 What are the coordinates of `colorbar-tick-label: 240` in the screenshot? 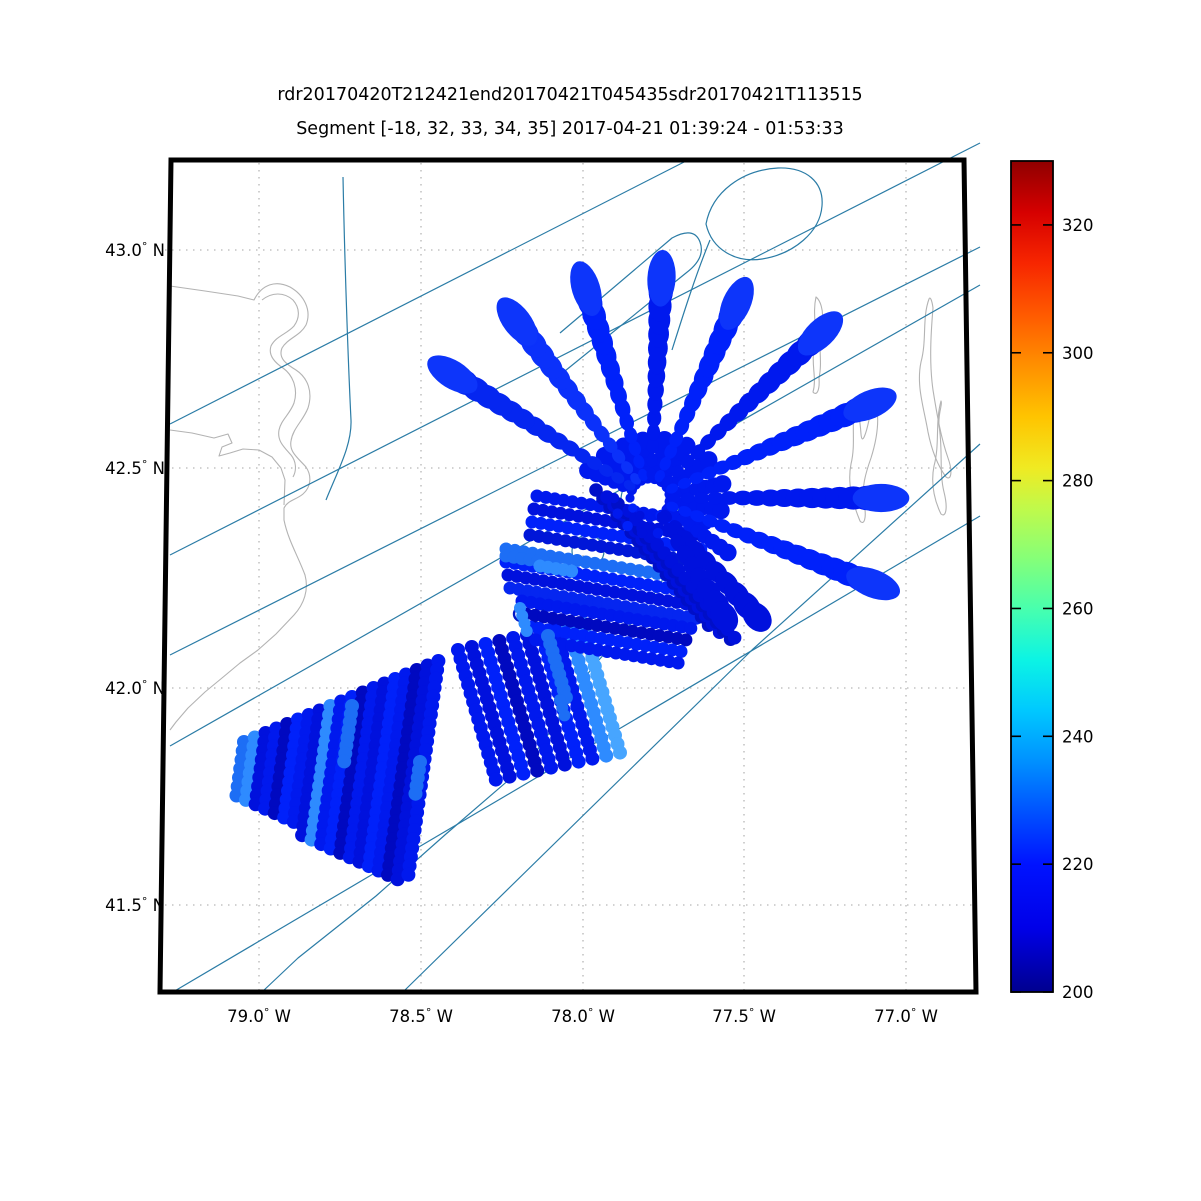 It's located at (1078, 736).